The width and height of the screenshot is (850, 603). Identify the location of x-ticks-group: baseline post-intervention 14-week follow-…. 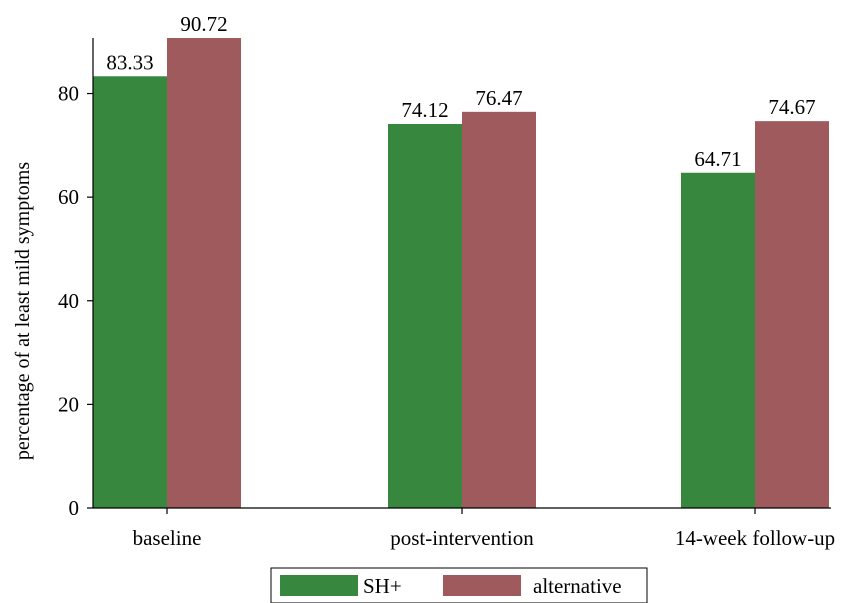
(484, 529).